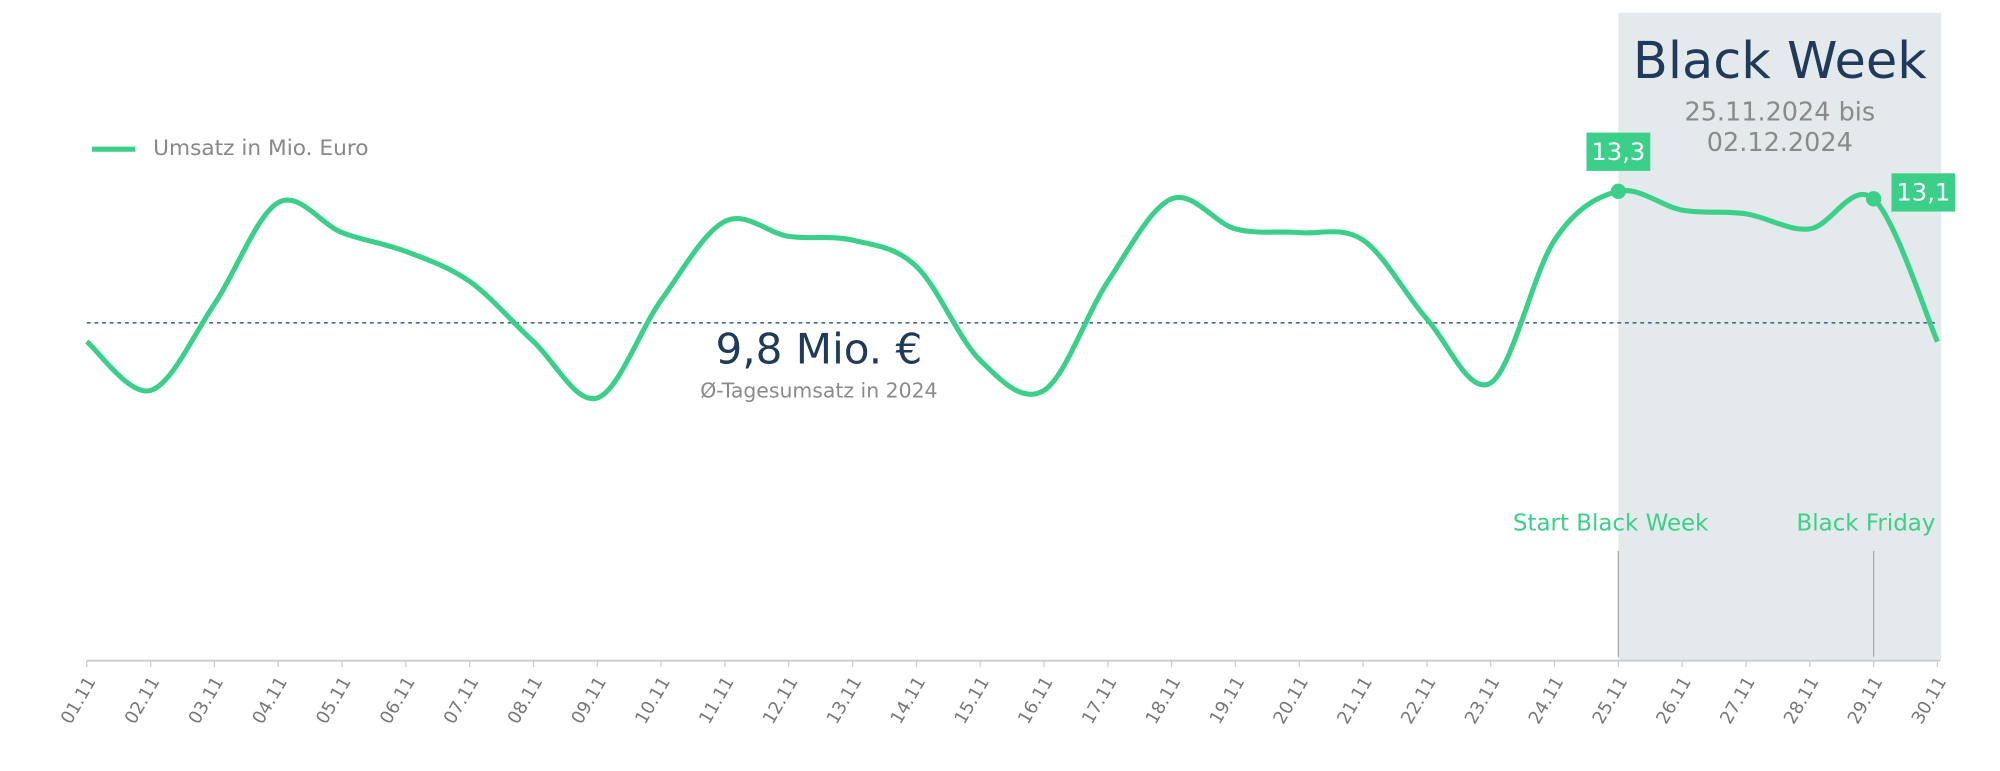  I want to click on x-tick-label: 13.11, so click(845, 700).